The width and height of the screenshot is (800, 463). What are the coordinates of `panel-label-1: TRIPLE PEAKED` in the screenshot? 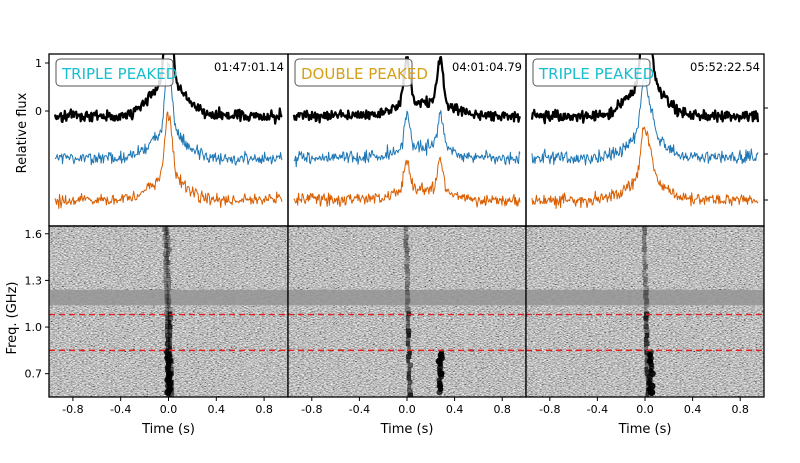 It's located at (116, 72).